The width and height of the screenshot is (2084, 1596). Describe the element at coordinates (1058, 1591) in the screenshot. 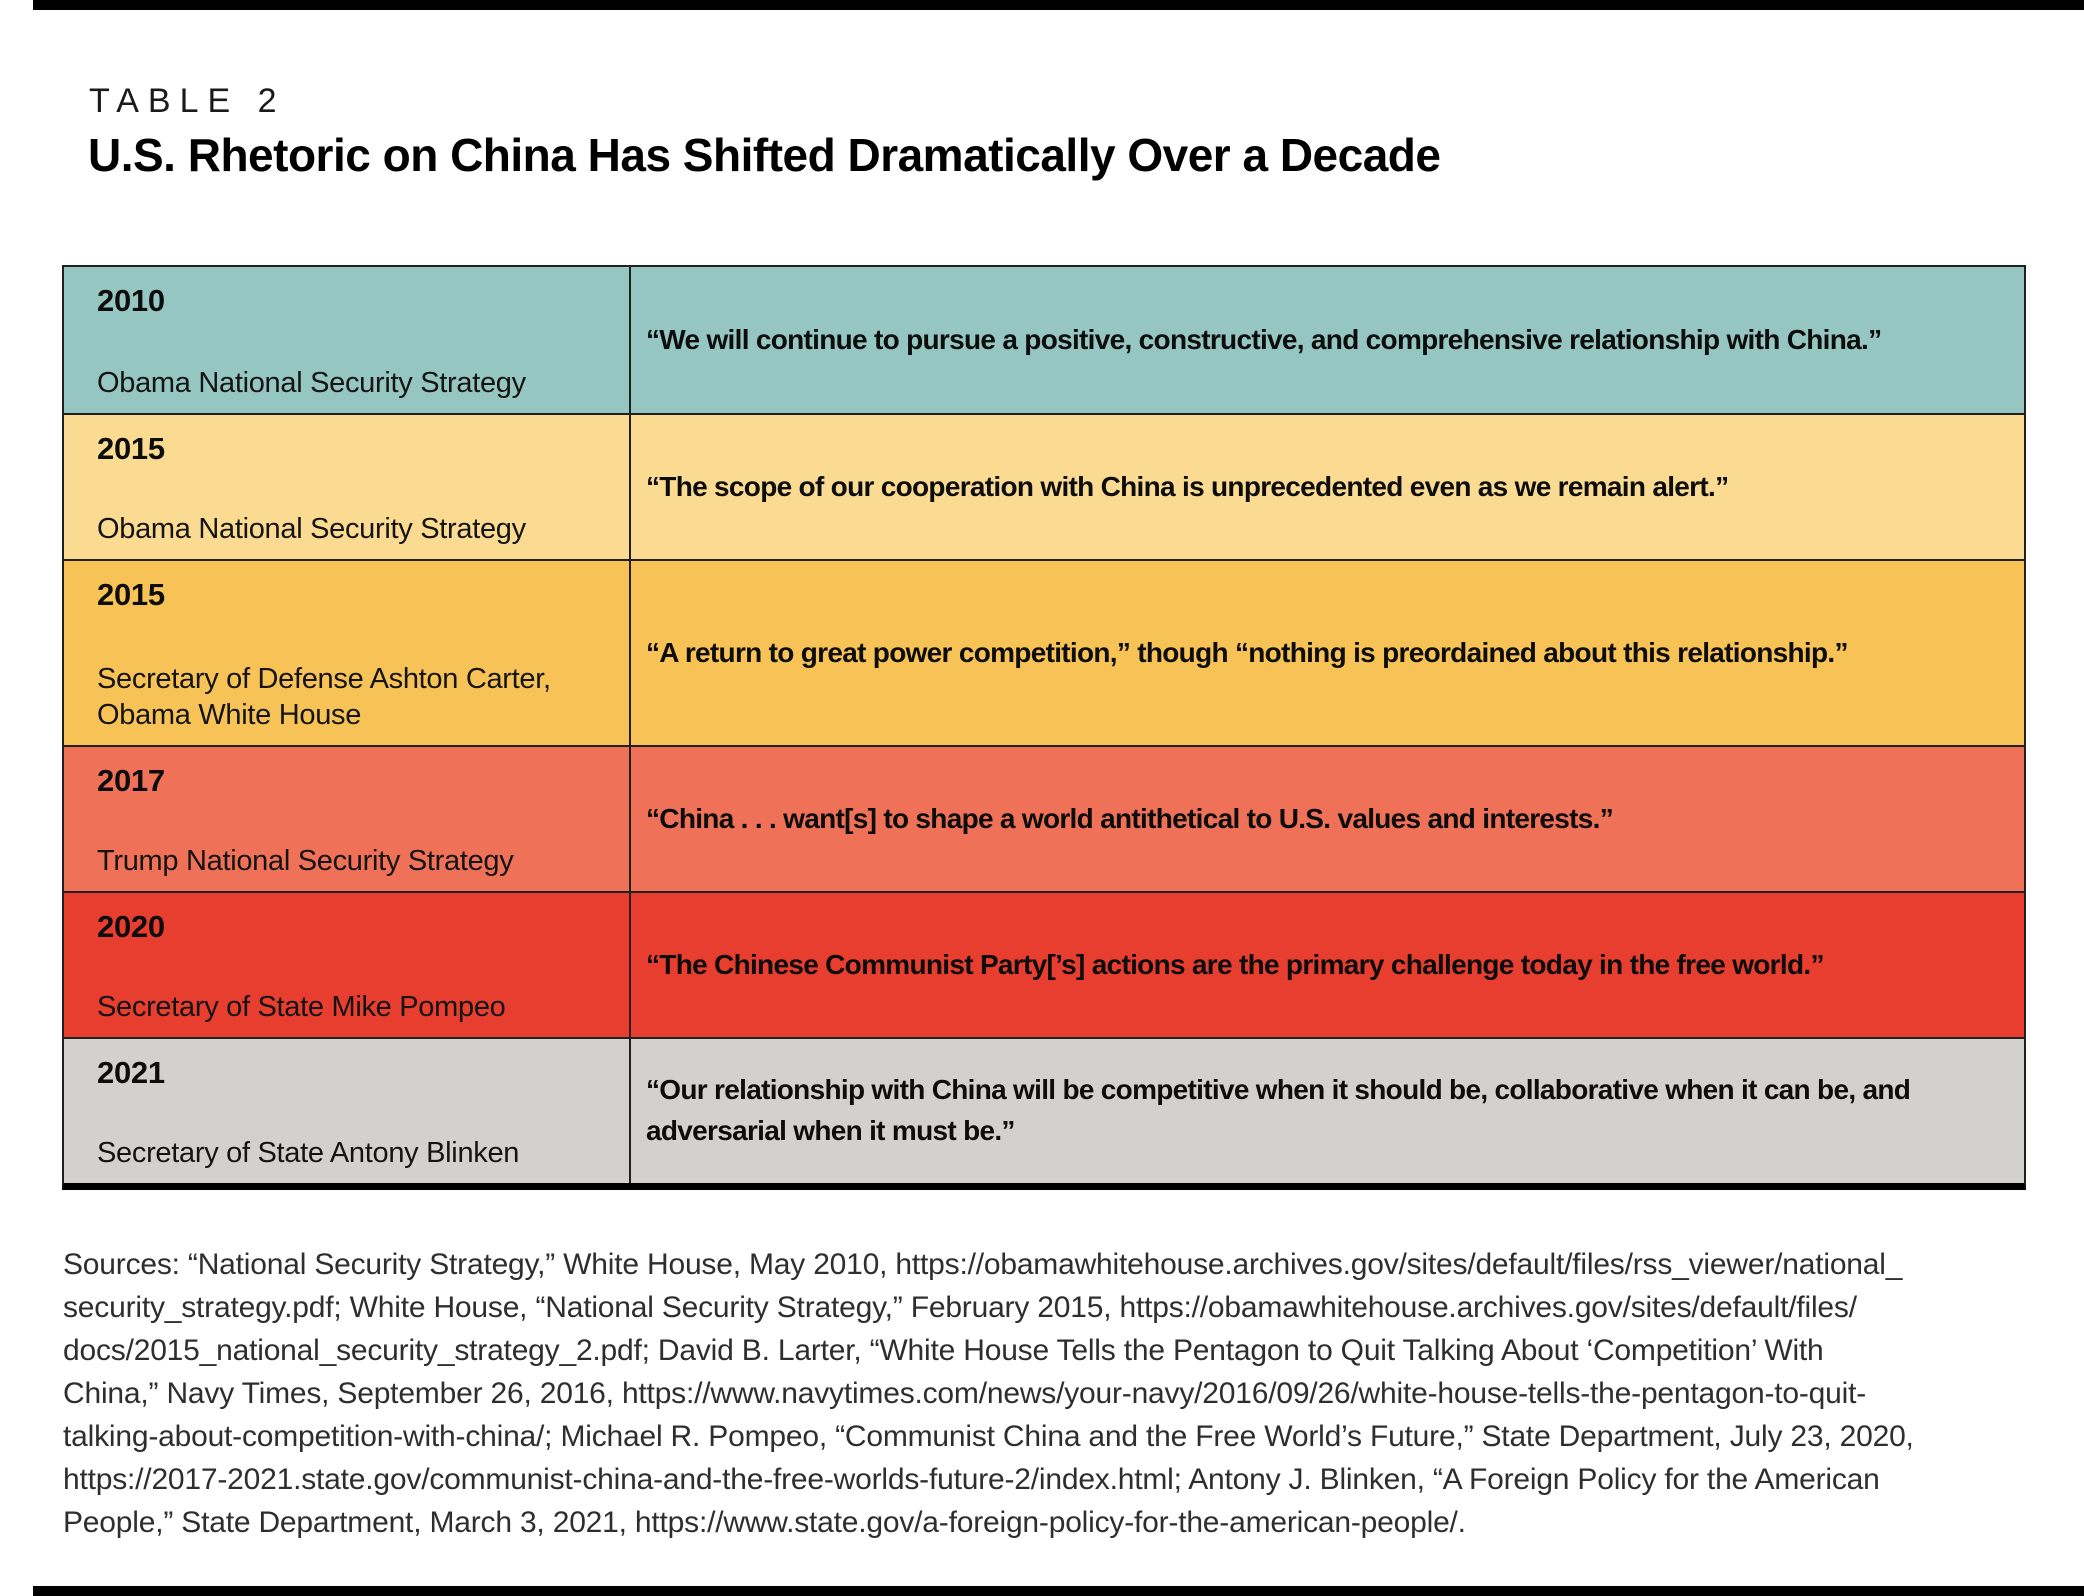

I see `page-edge-rule-bottom` at that location.